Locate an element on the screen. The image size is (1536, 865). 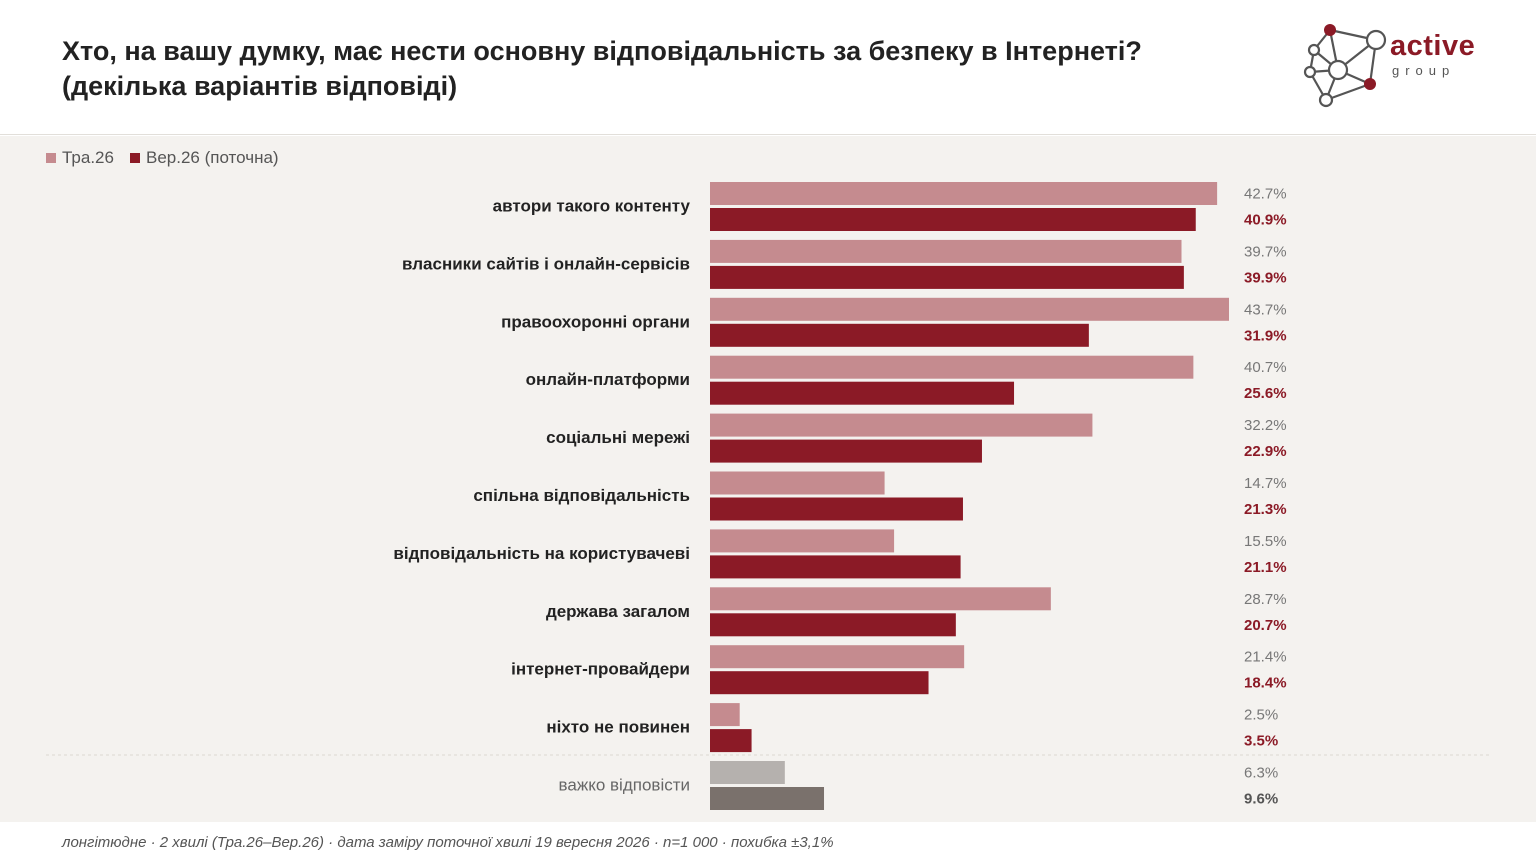
value-label-prev: 42.7% is located at coordinates (1265, 193).